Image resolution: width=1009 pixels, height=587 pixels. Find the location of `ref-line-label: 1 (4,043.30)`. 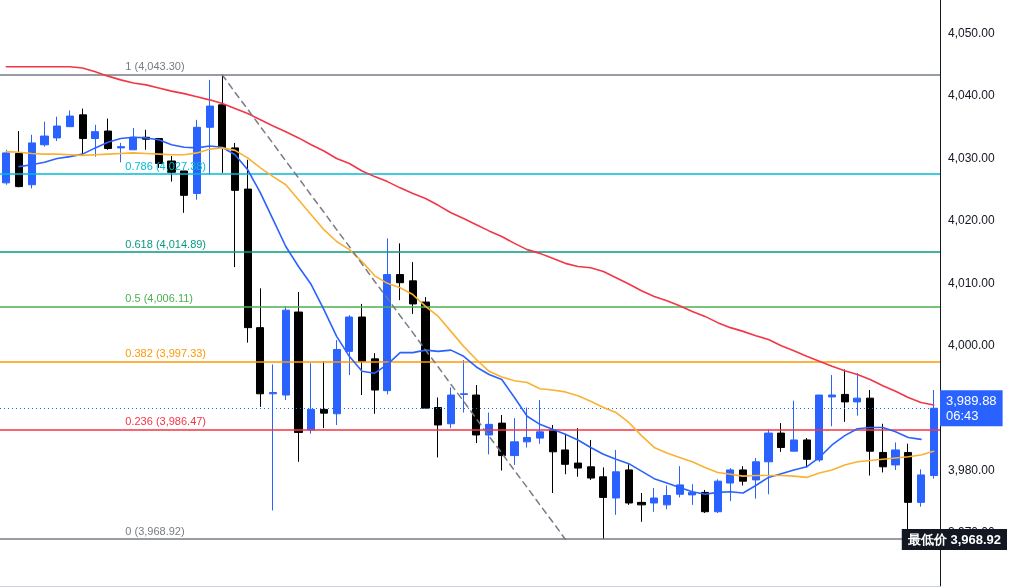

ref-line-label: 1 (4,043.30) is located at coordinates (155, 66).